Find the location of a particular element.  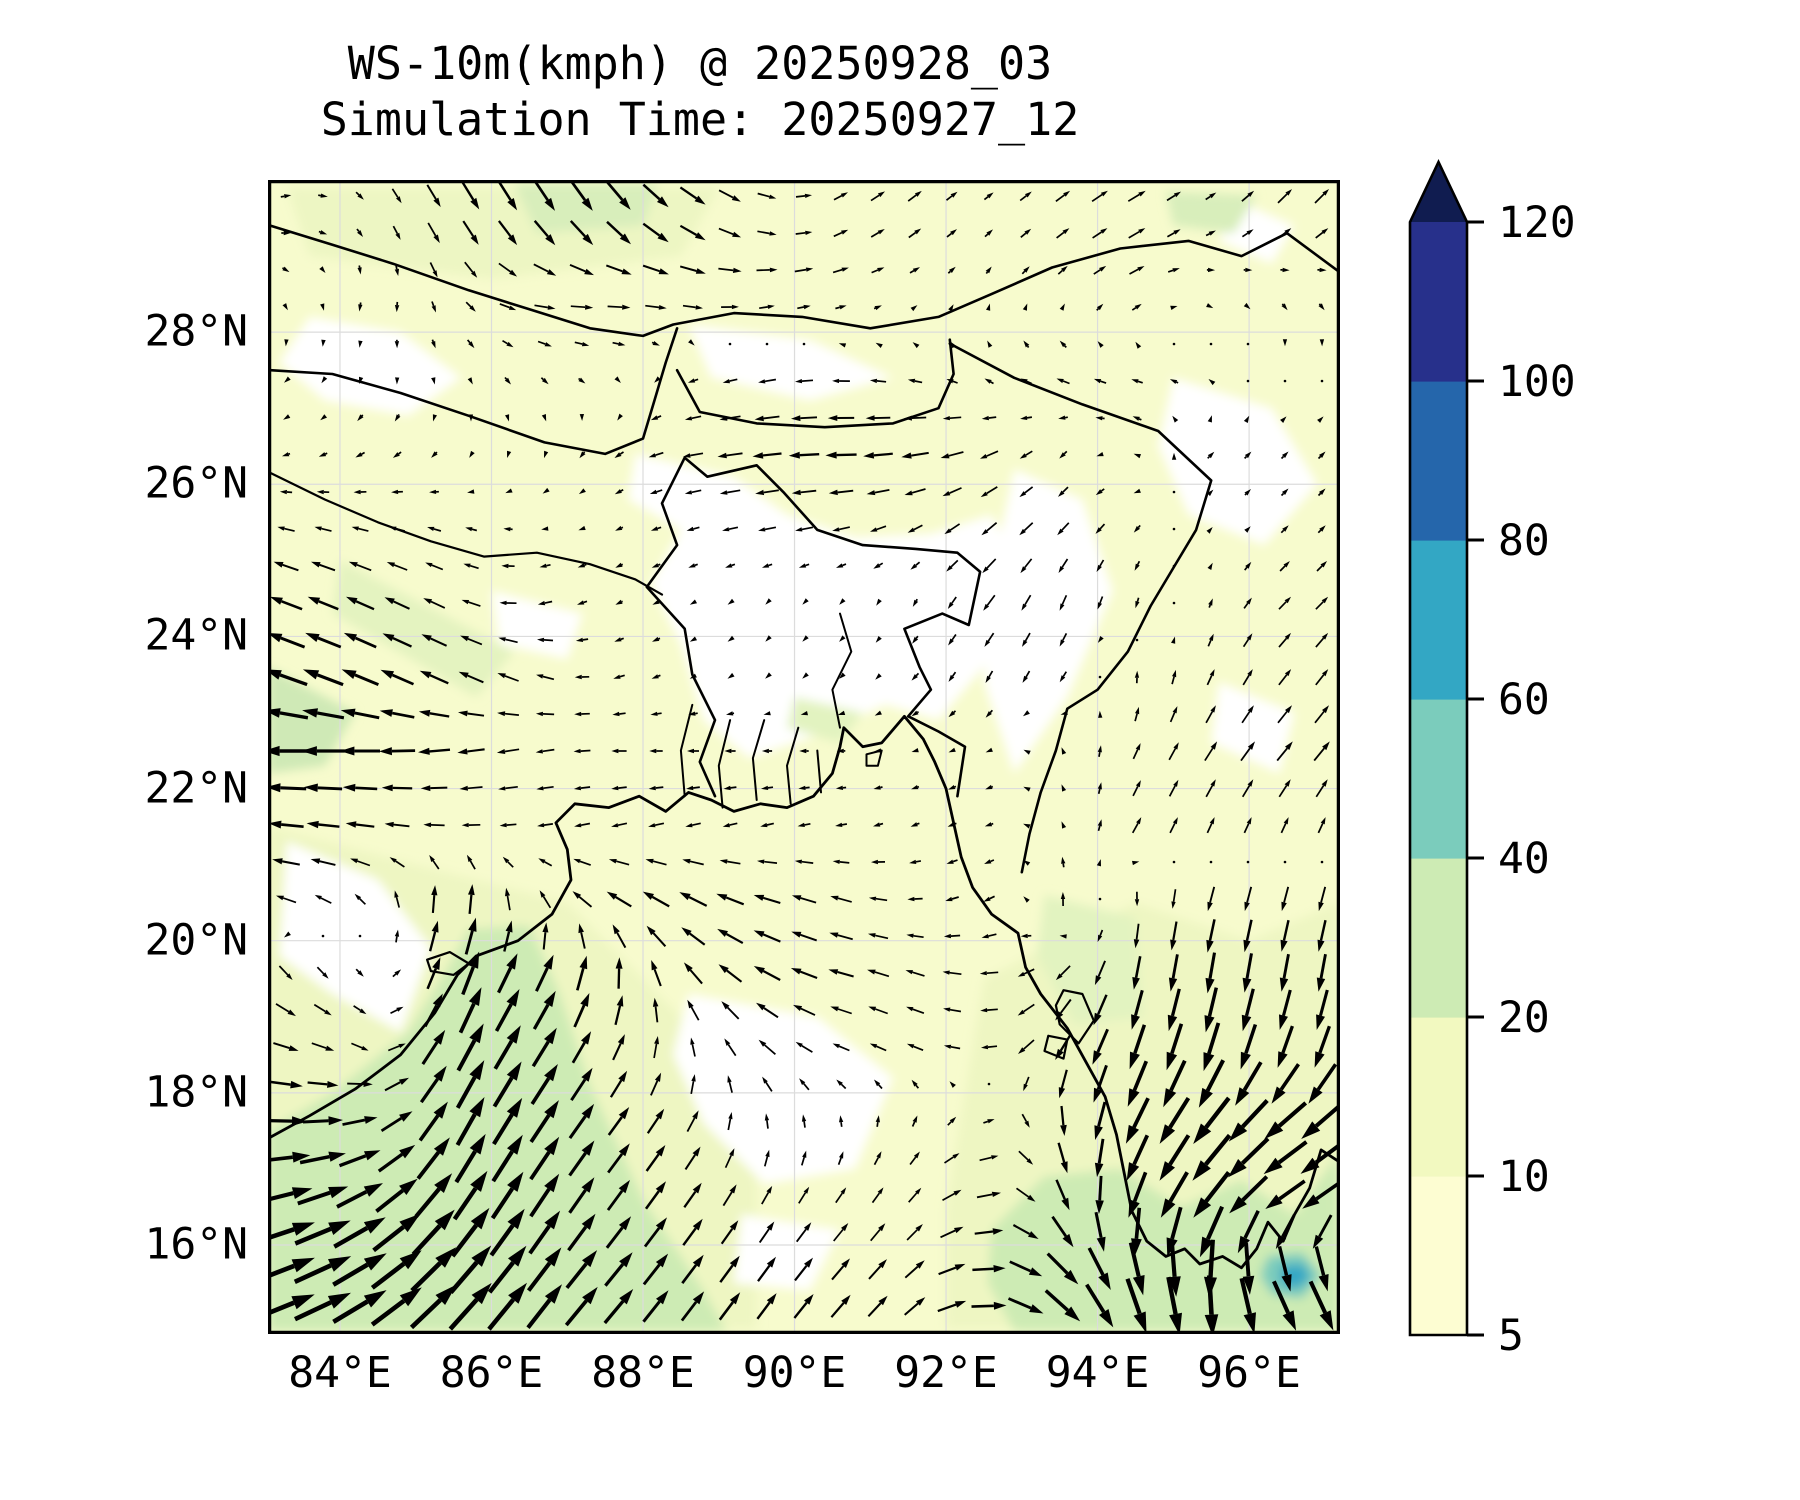

y-tick-28°N: 28°N is located at coordinates (196, 331).